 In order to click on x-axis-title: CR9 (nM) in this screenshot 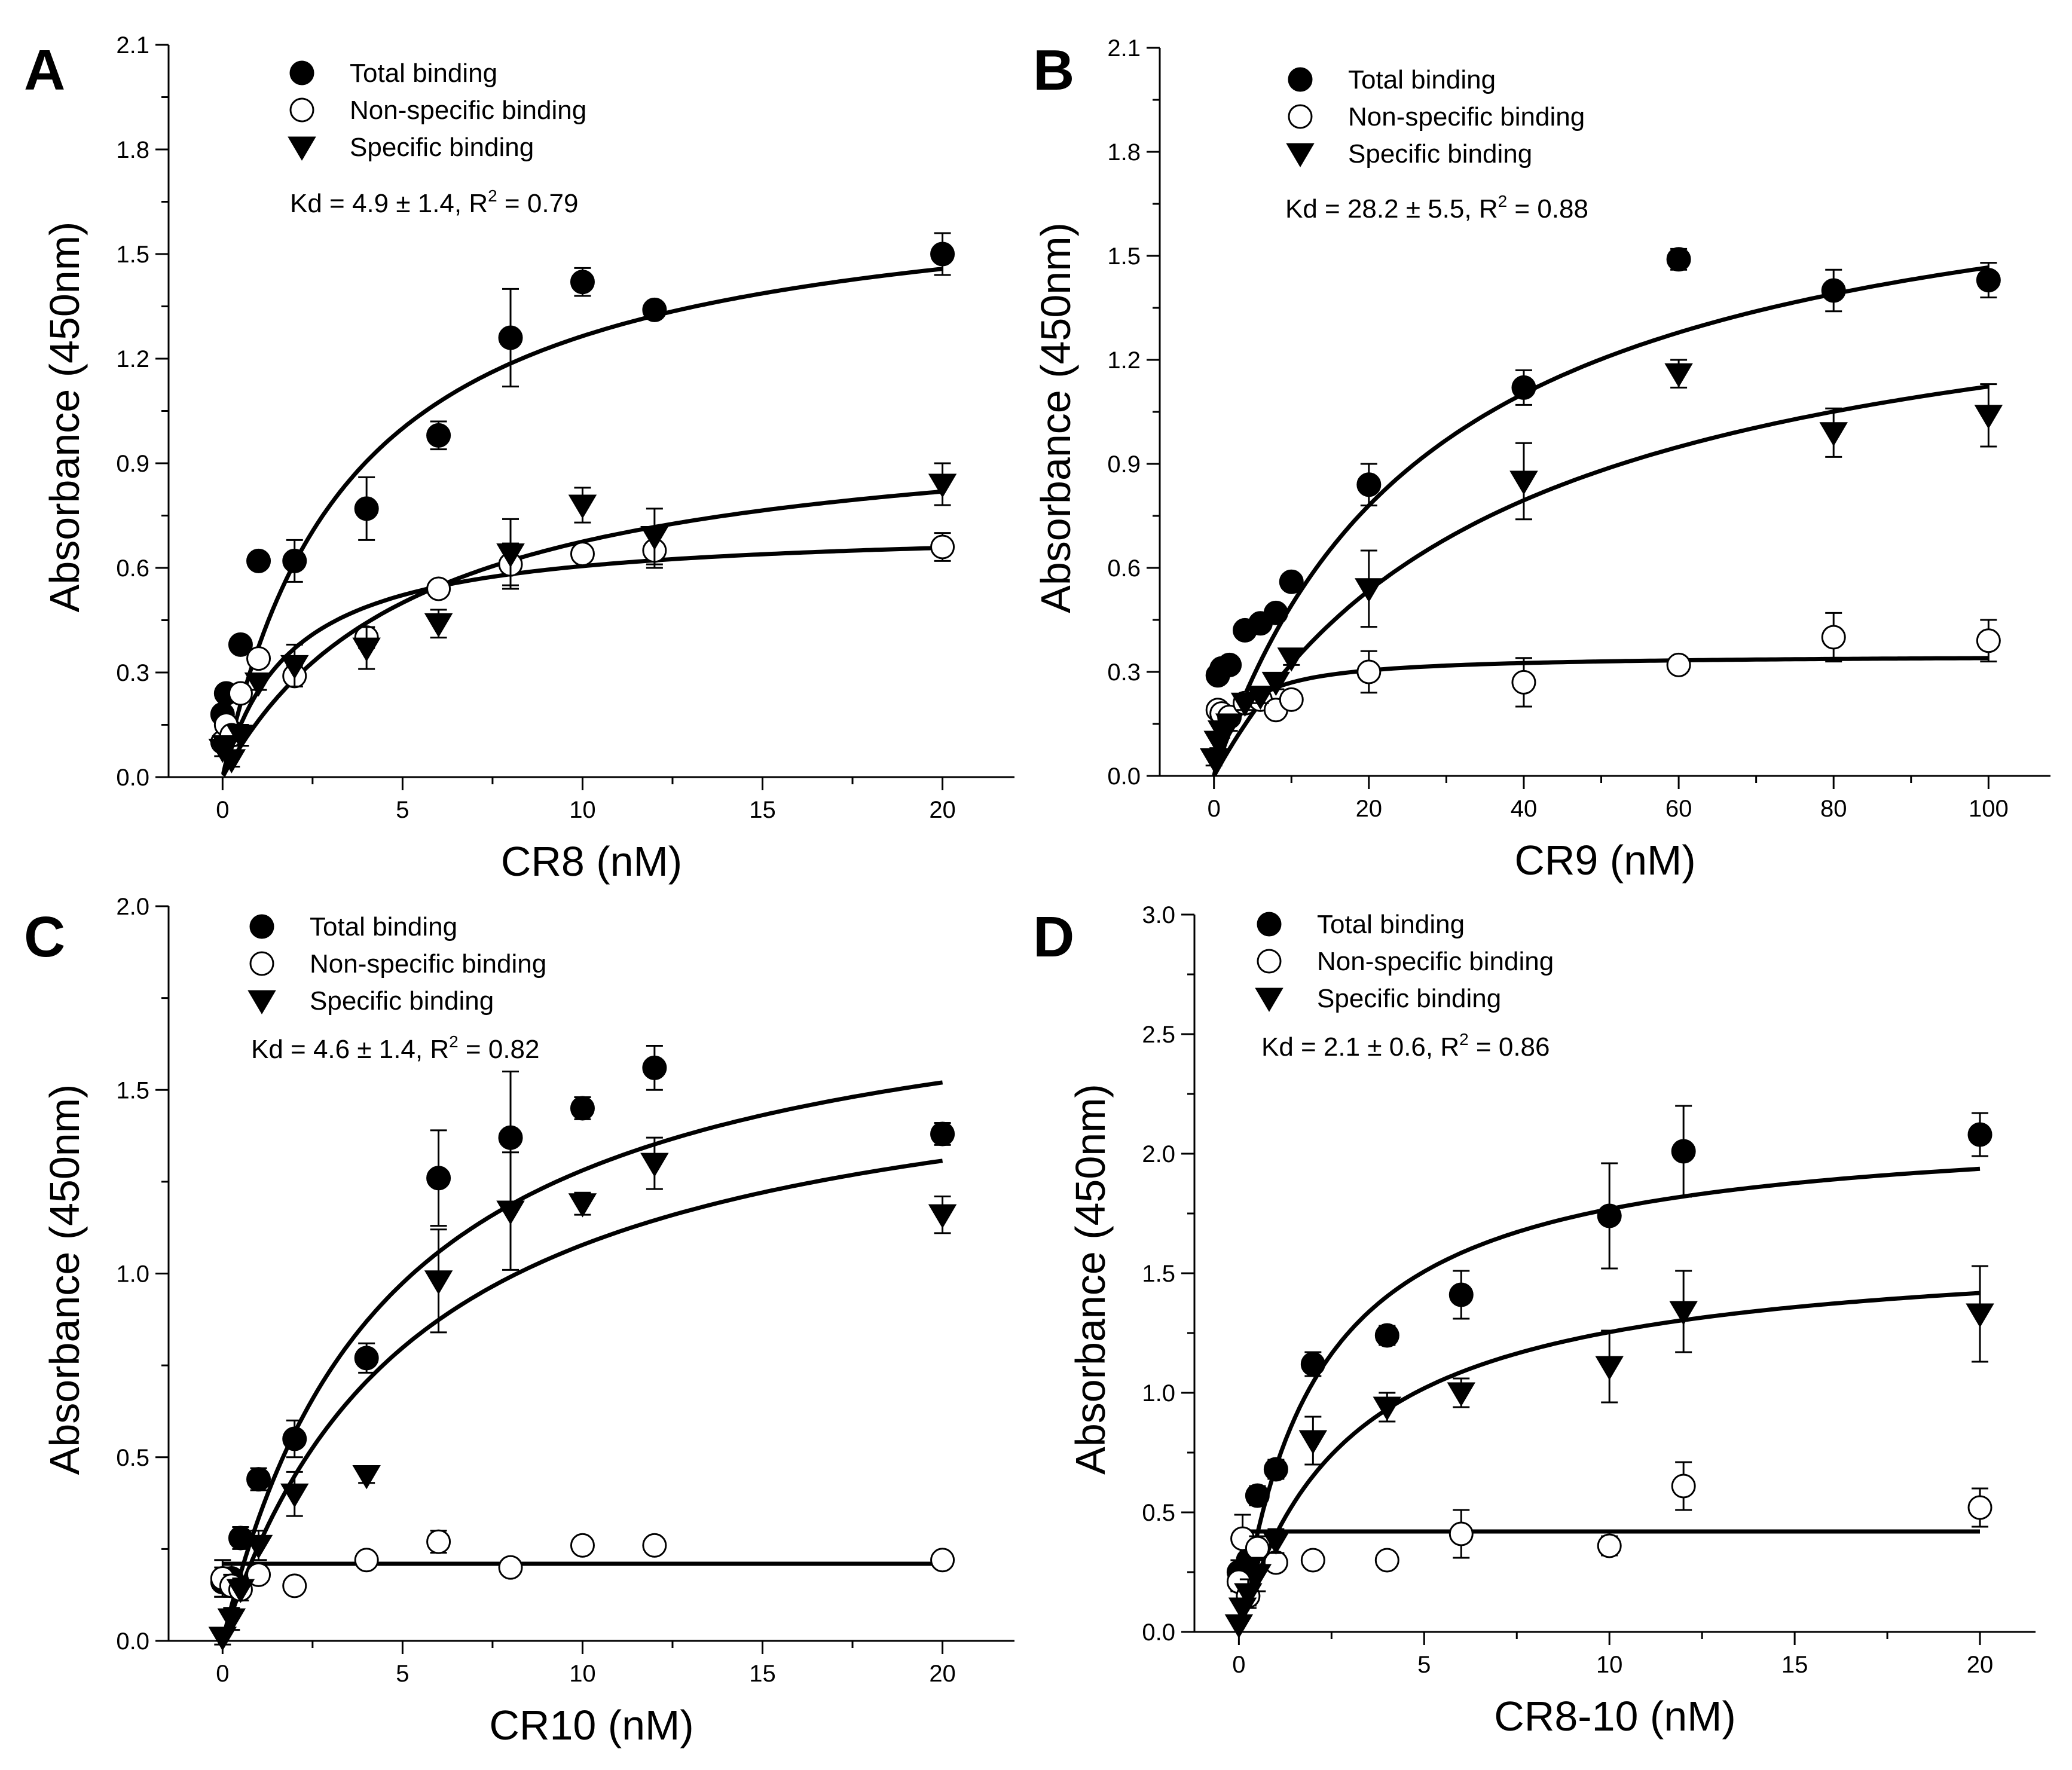, I will do `click(1604, 860)`.